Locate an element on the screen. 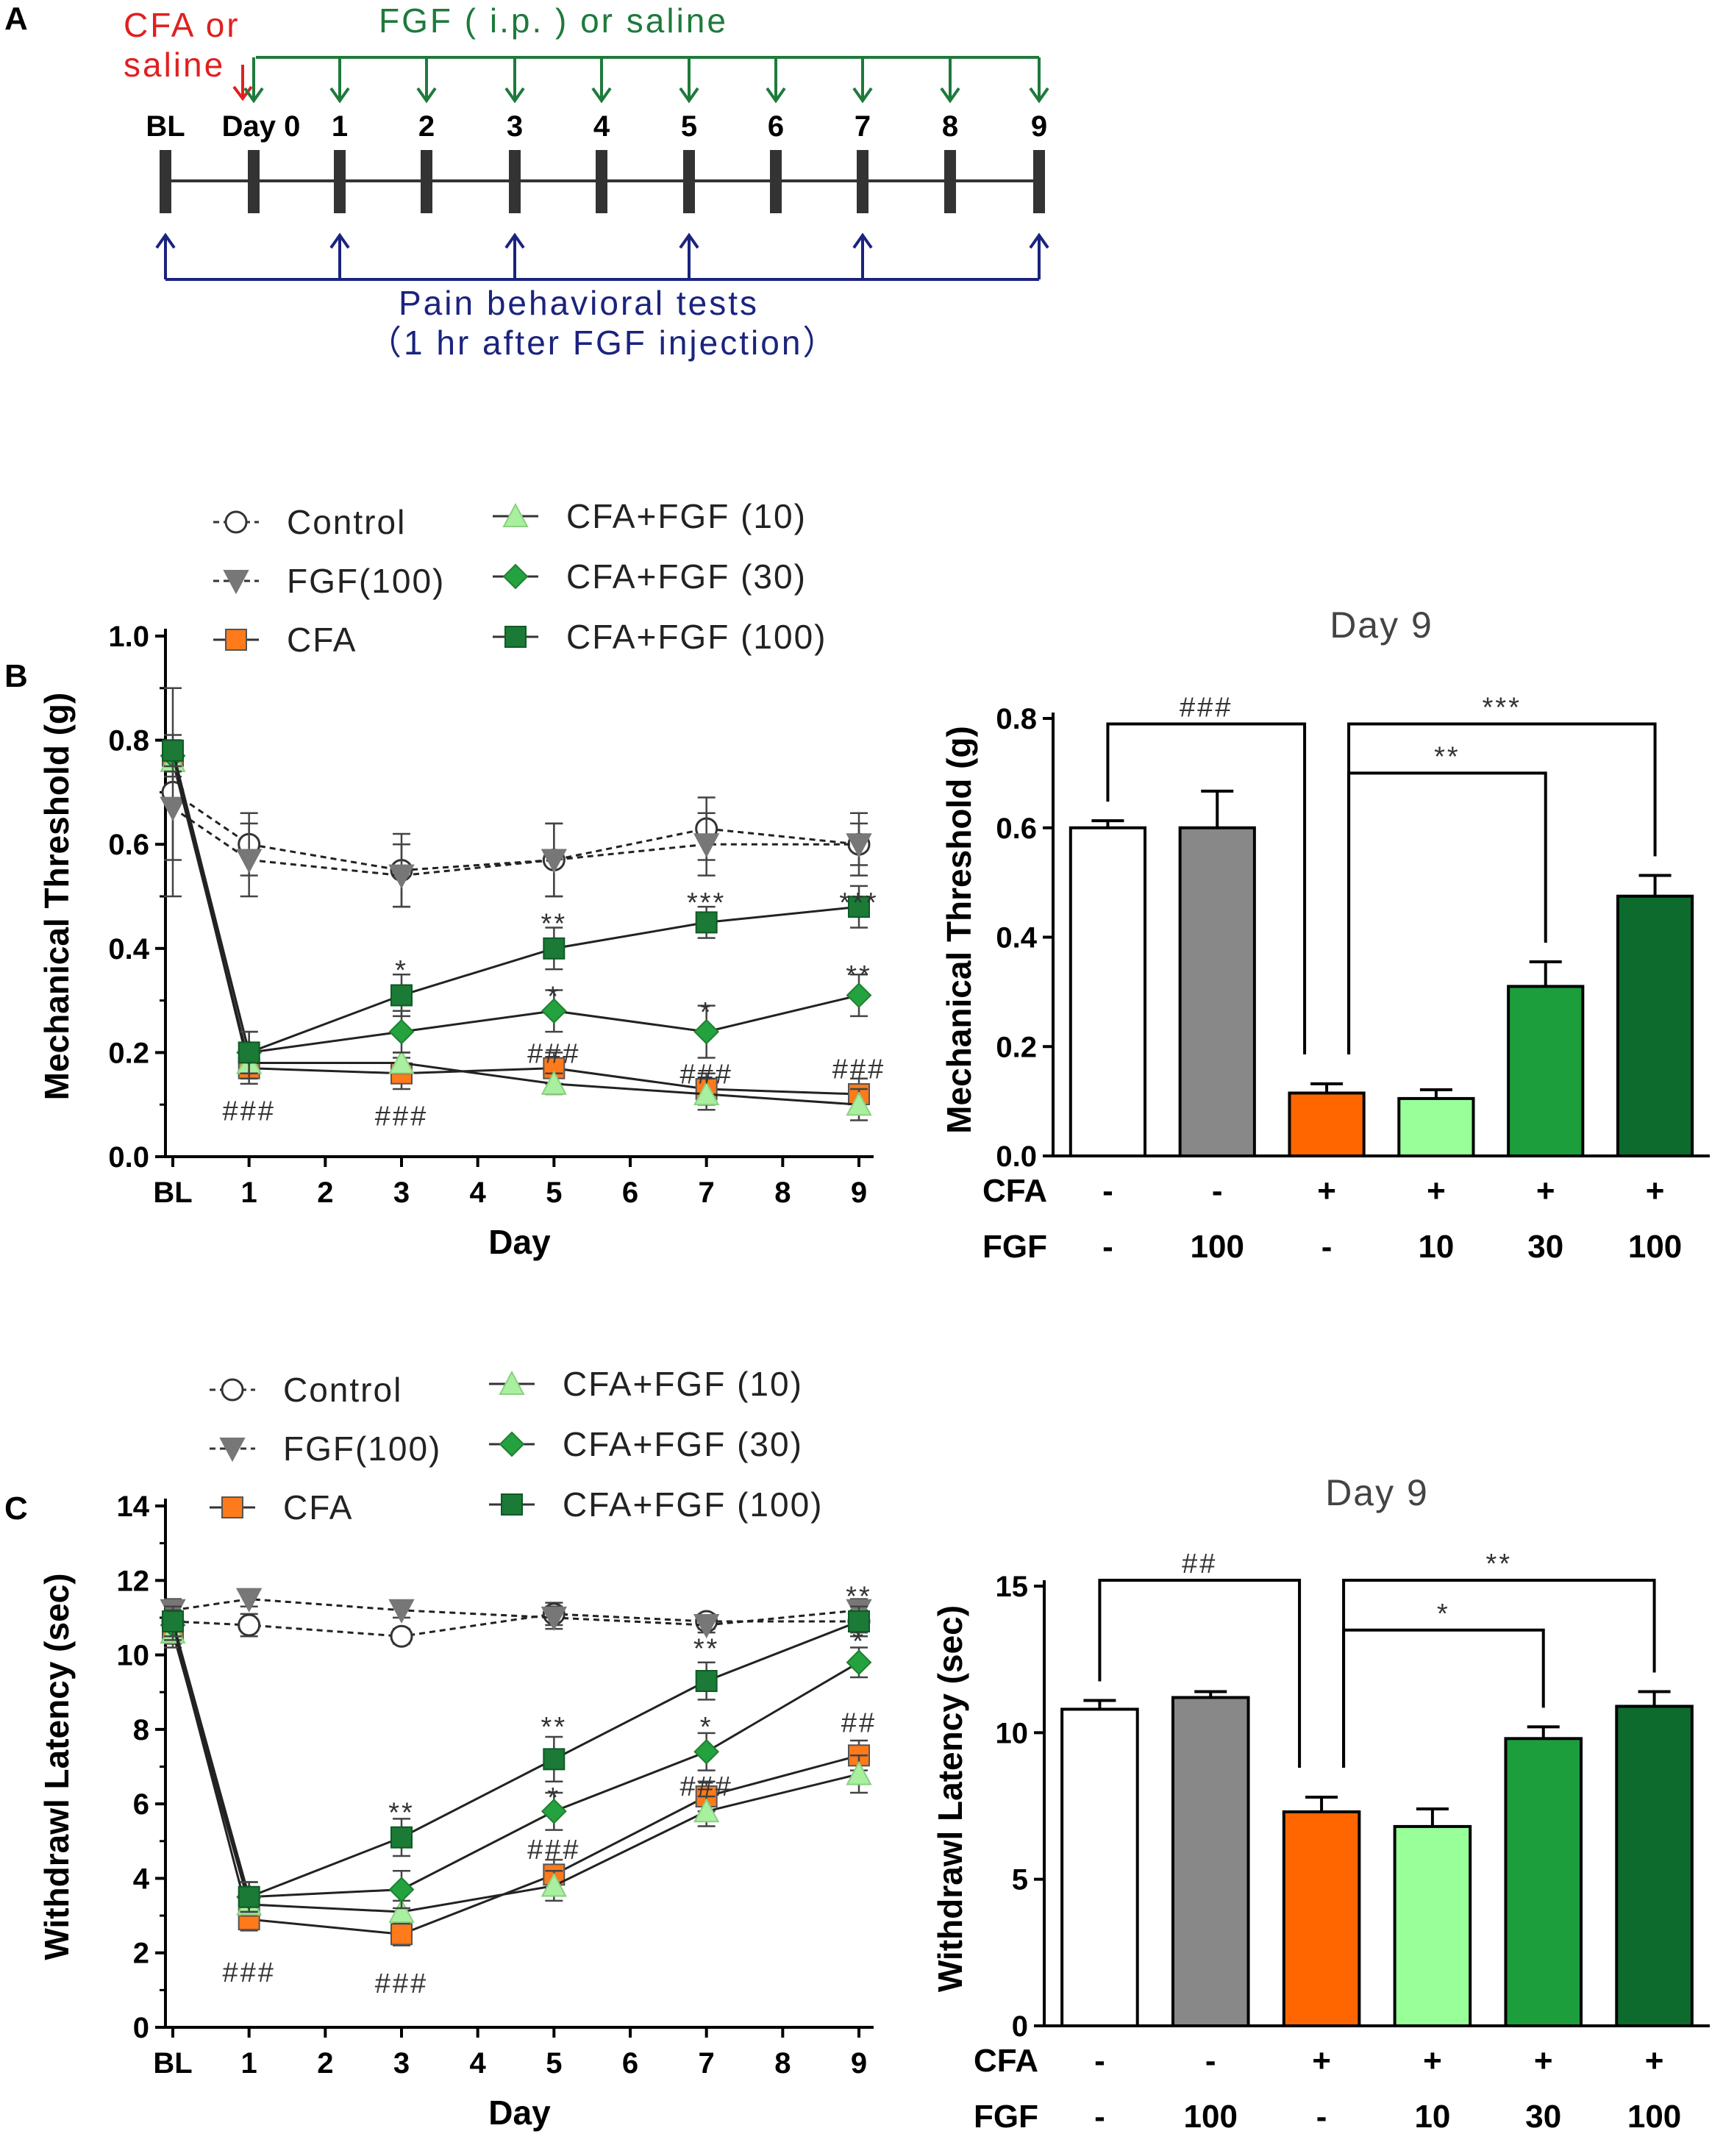 The image size is (1723, 2156). y-tick-label: 0.0 is located at coordinates (128, 1157).